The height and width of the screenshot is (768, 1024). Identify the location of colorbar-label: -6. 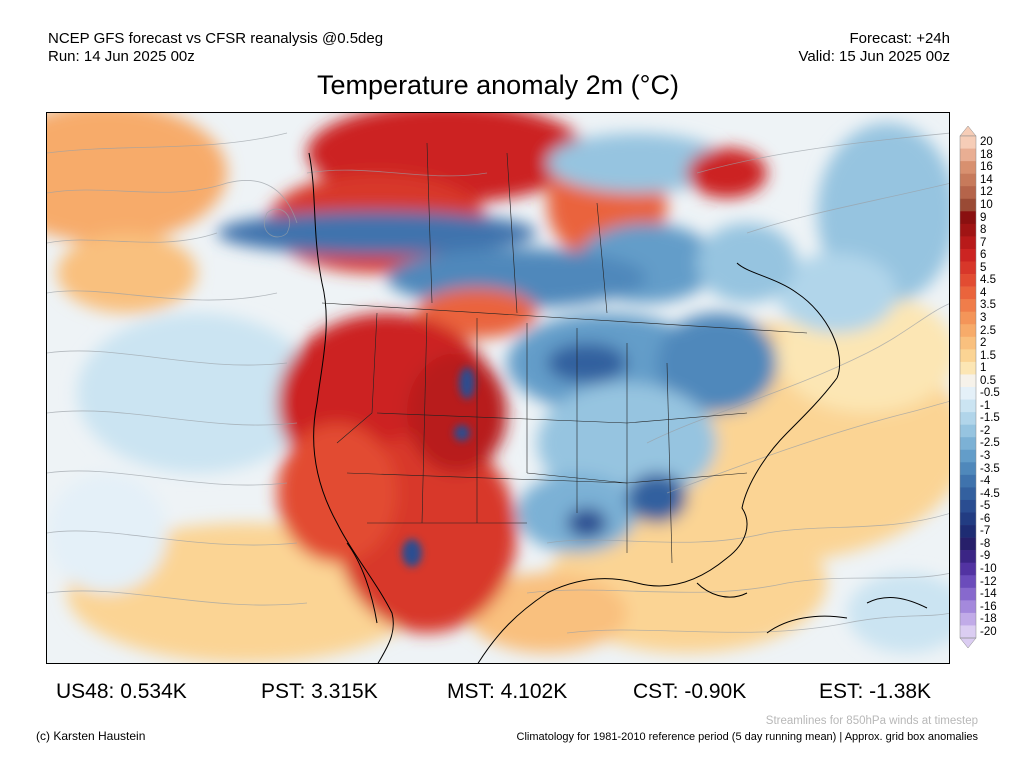
(985, 518).